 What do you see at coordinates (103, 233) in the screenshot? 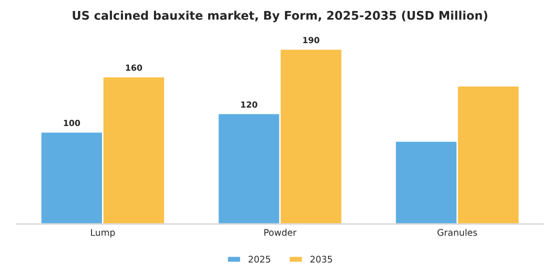
I see `x-tick-label: Lump` at bounding box center [103, 233].